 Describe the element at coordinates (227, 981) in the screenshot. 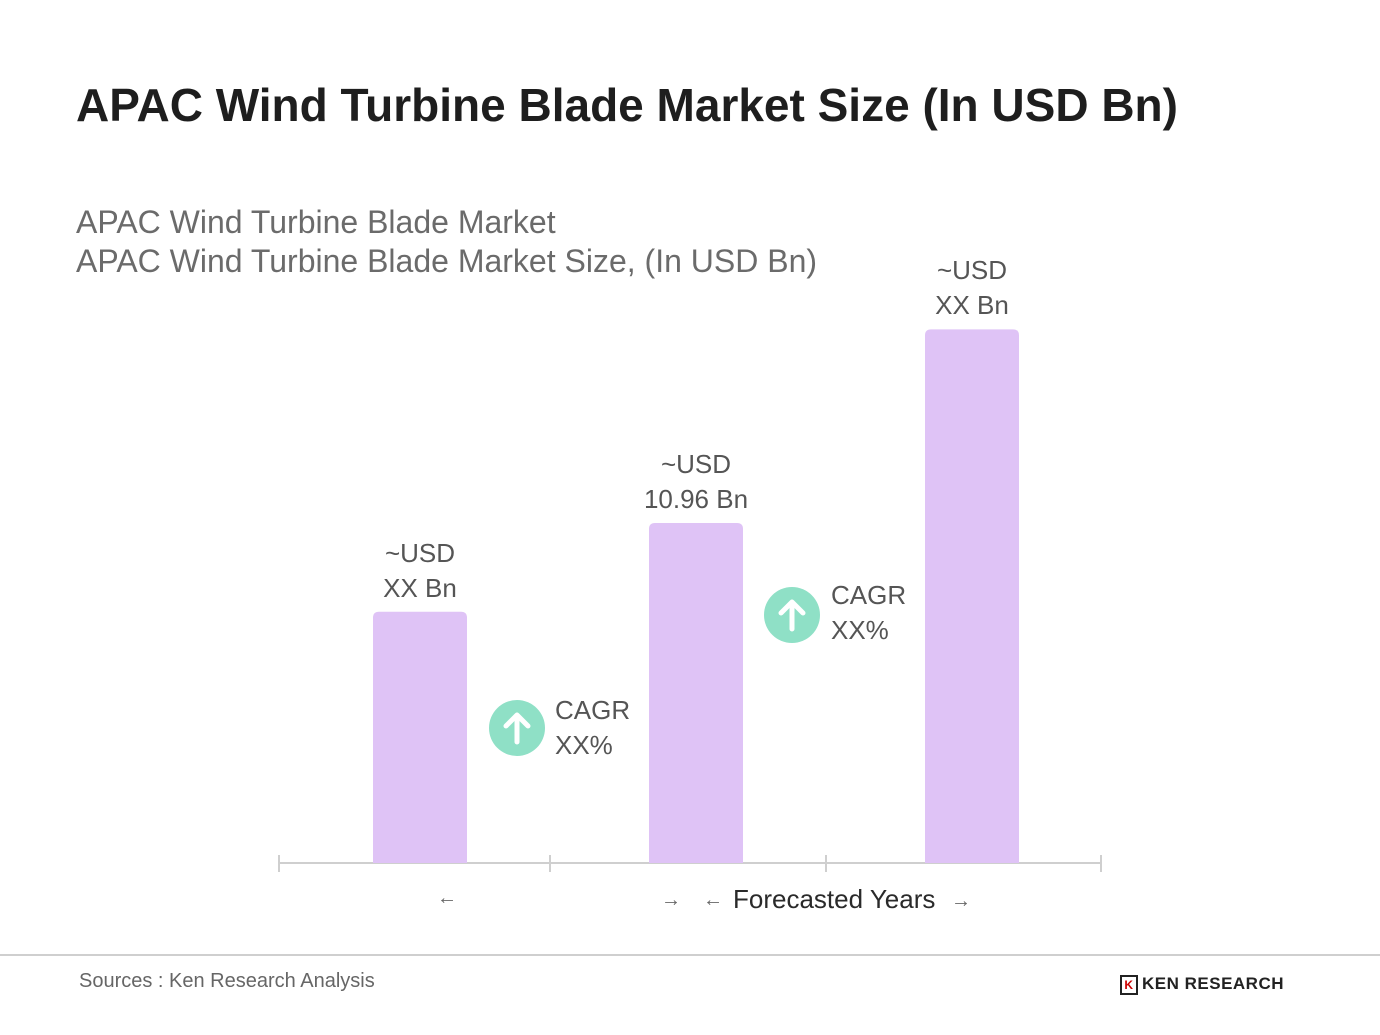

I see `source-text: Sources : Ken Research Analysis` at that location.